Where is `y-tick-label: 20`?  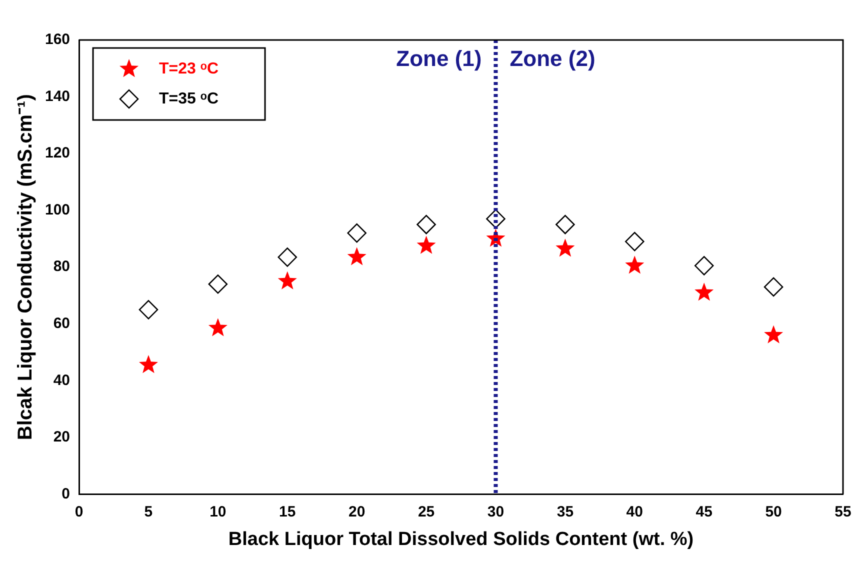
y-tick-label: 20 is located at coordinates (61, 437).